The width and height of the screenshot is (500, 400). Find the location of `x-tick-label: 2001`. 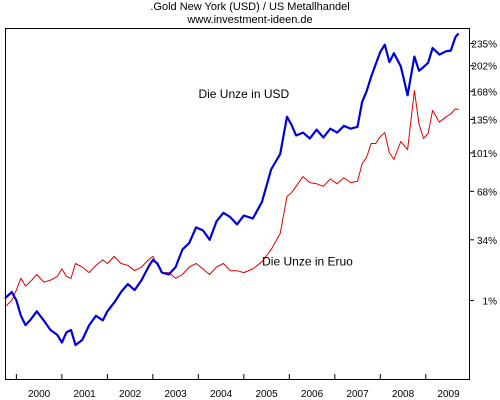

x-tick-label: 2001 is located at coordinates (84, 394).